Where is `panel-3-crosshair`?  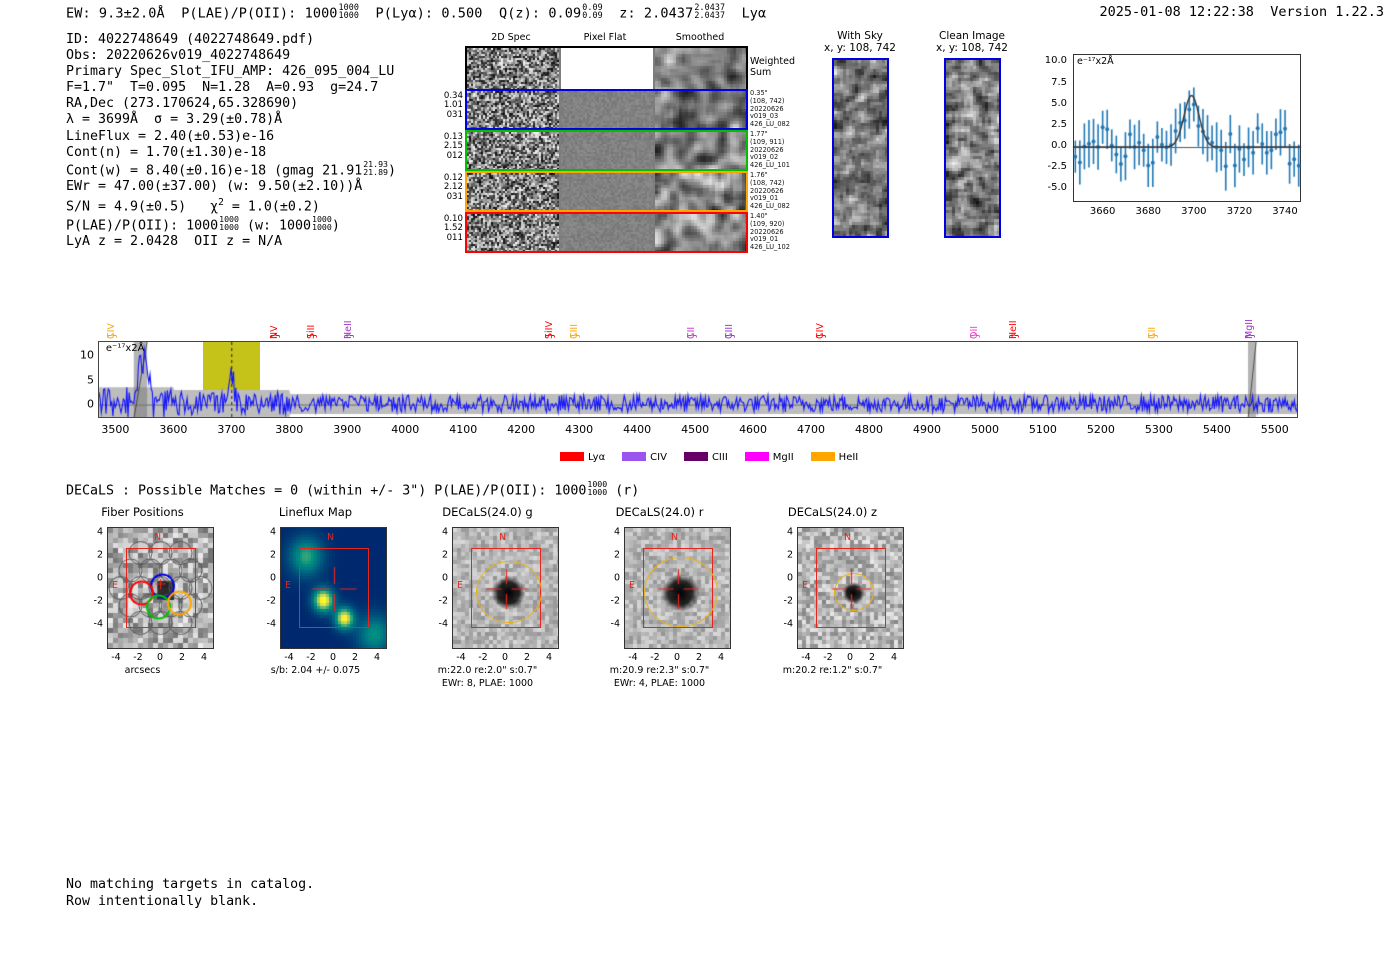 panel-3-crosshair is located at coordinates (677, 588).